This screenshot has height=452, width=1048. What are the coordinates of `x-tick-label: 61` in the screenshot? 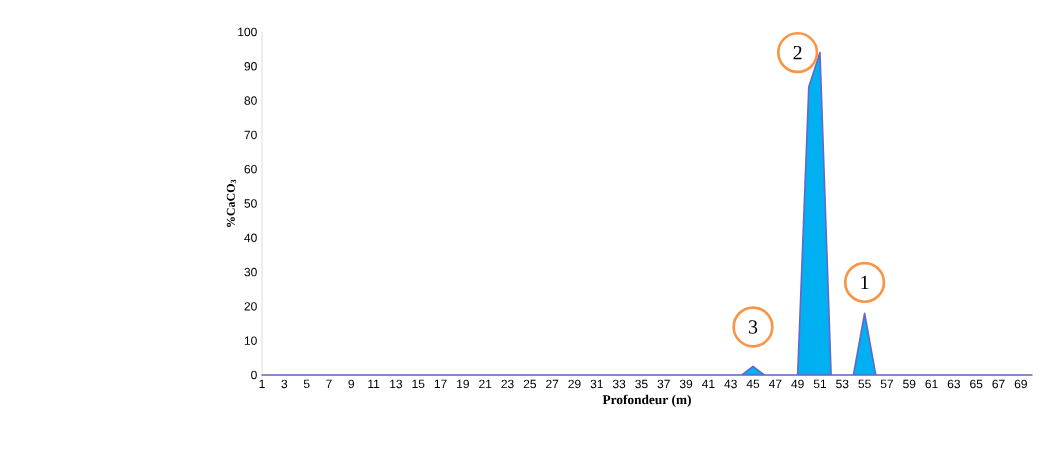 It's located at (931, 384).